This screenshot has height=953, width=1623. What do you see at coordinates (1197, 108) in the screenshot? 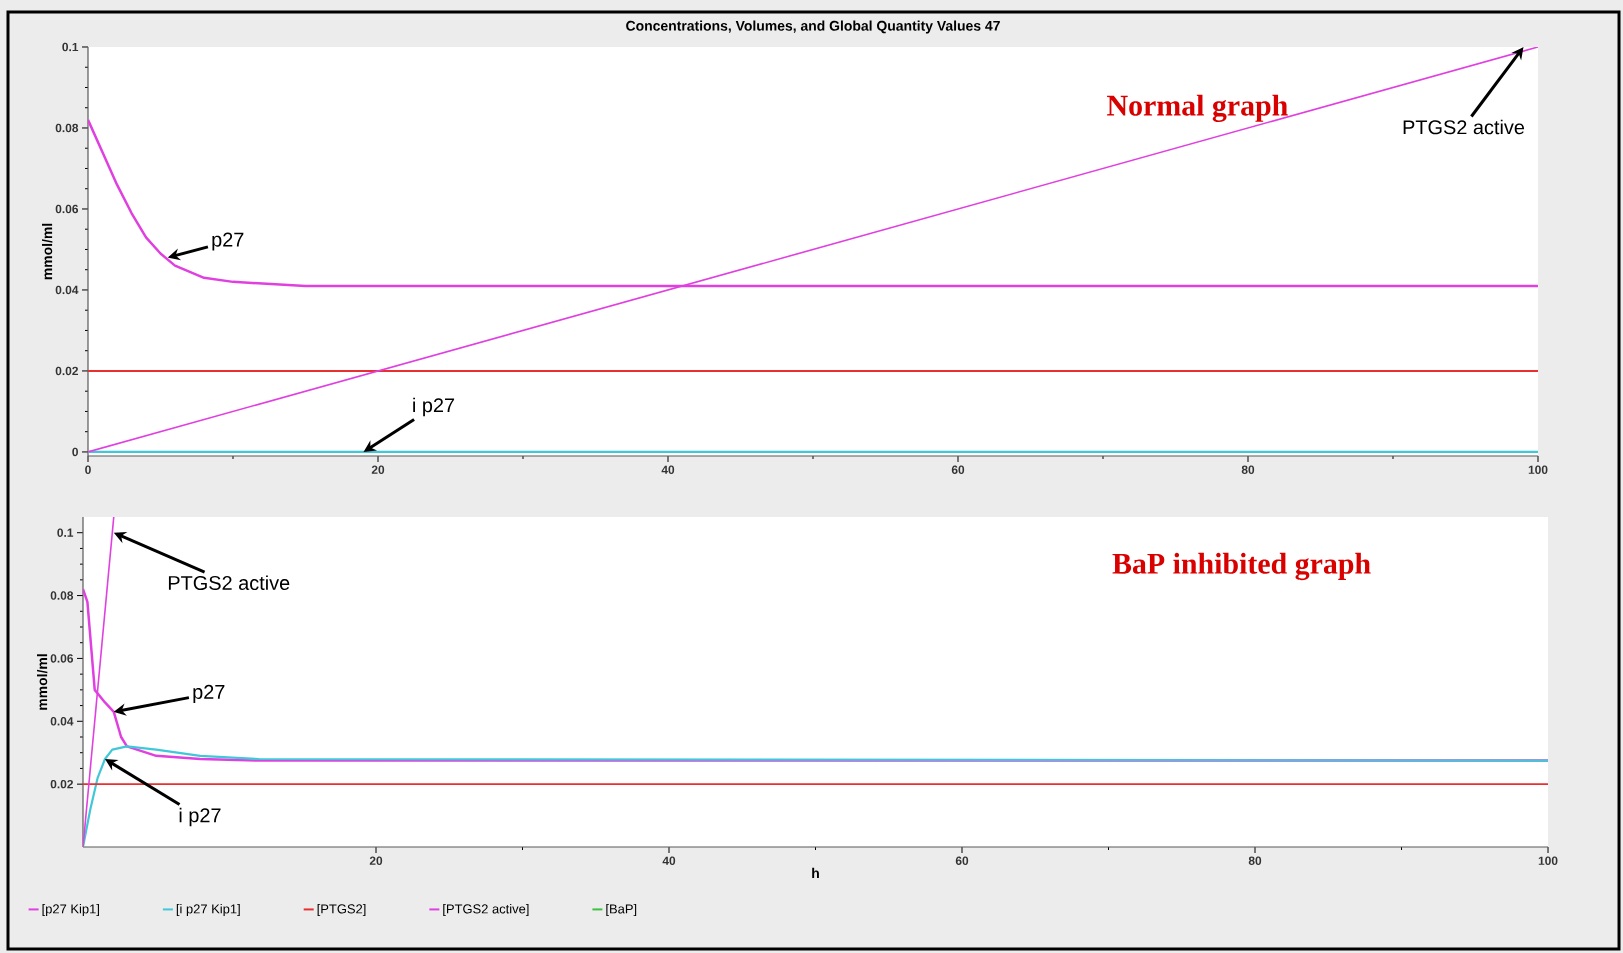
I see `annotation: Normal graph` at bounding box center [1197, 108].